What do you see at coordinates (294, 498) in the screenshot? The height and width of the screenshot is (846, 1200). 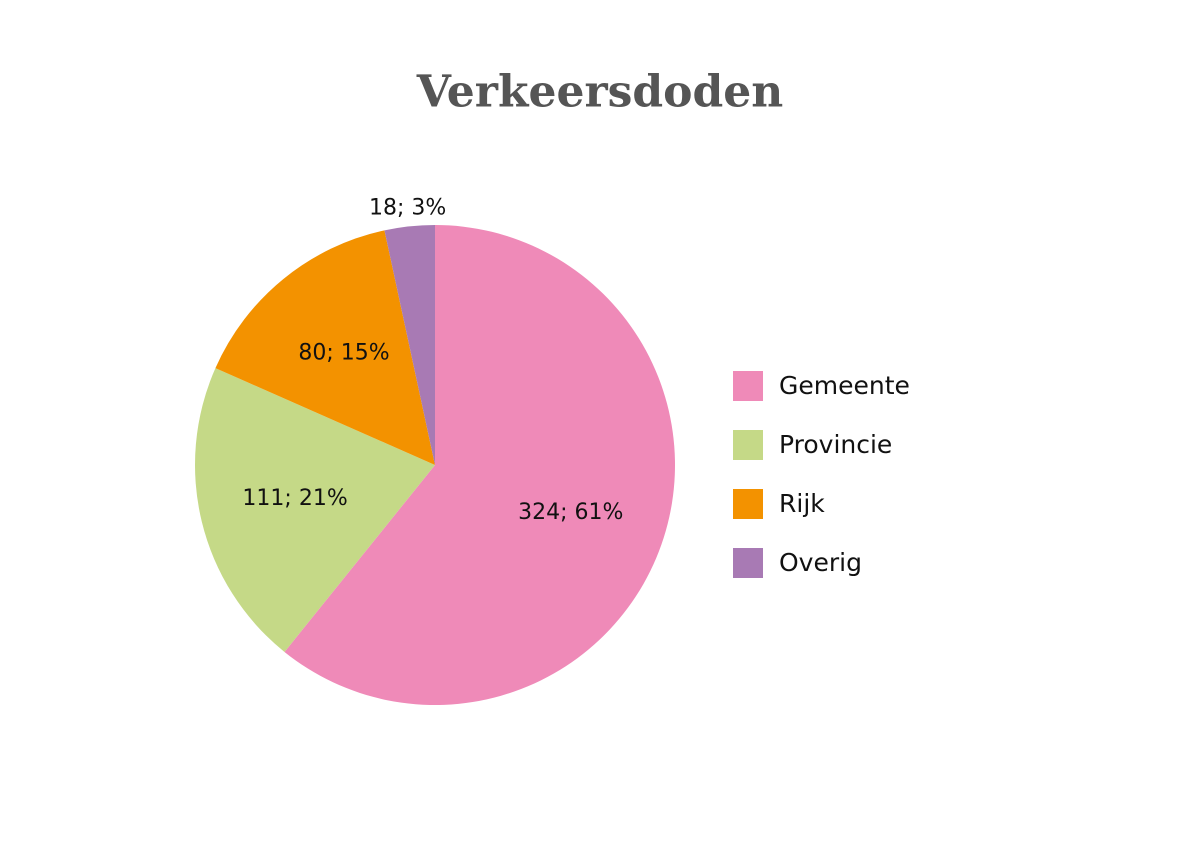 I see `data-label: 111; 21%` at bounding box center [294, 498].